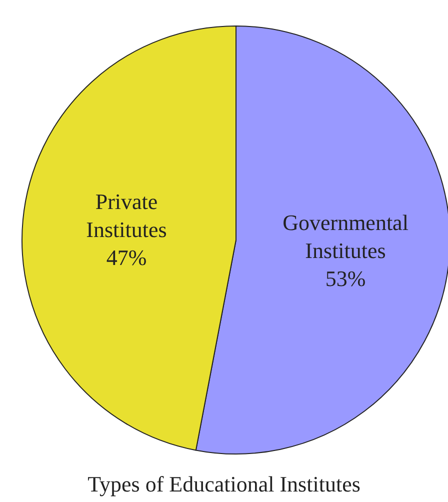  What do you see at coordinates (345, 236) in the screenshot?
I see `slice-label: Governmental Institutes` at bounding box center [345, 236].